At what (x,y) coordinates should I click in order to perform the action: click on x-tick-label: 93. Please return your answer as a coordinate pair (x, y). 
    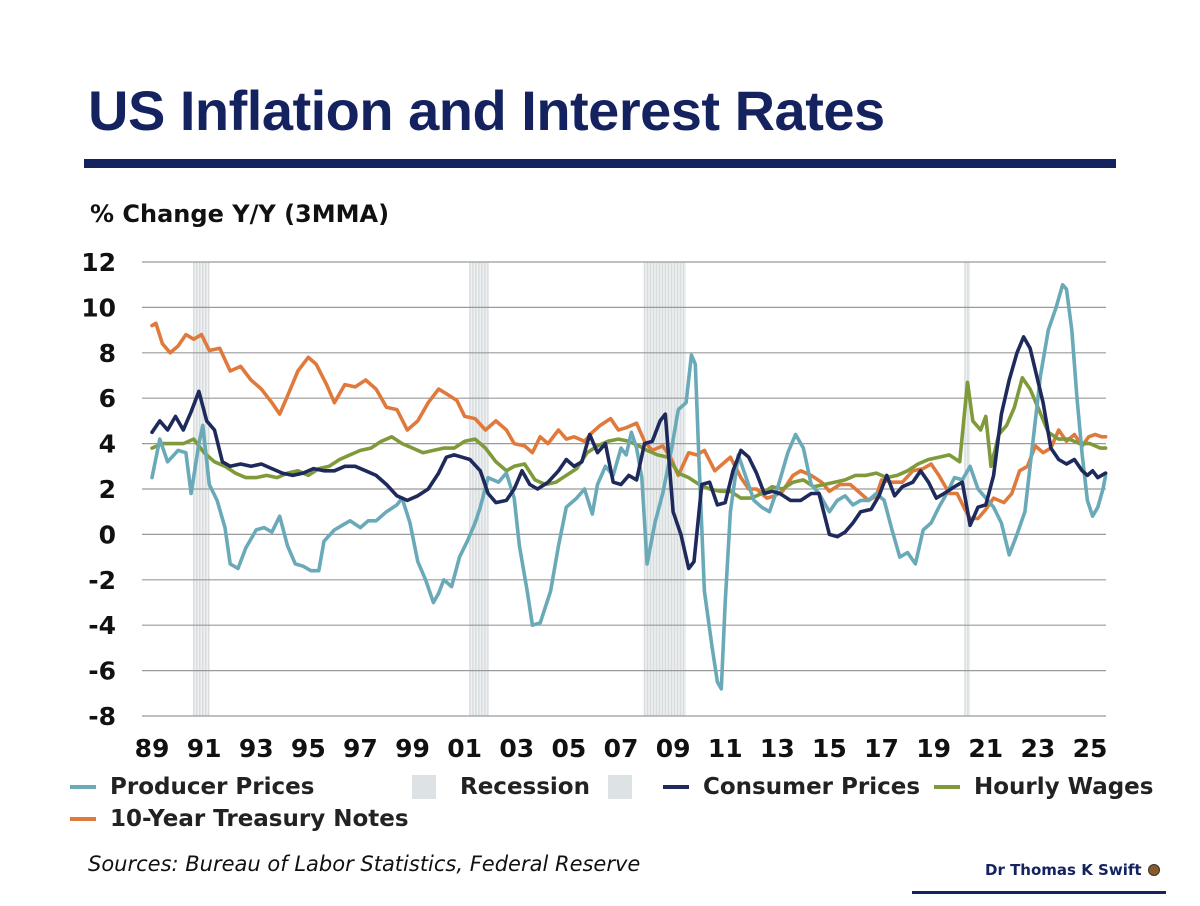
    Looking at the image, I should click on (256, 748).